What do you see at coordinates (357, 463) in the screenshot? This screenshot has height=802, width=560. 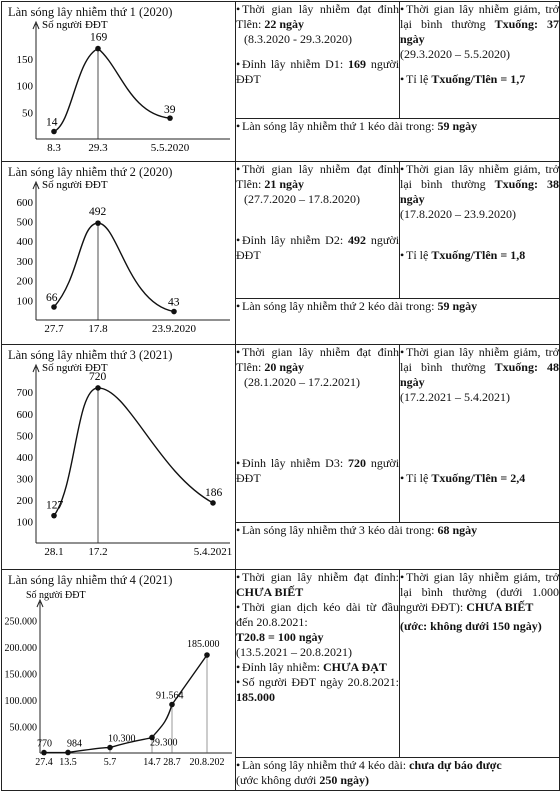 I see `wave-3-peak-value: 720` at bounding box center [357, 463].